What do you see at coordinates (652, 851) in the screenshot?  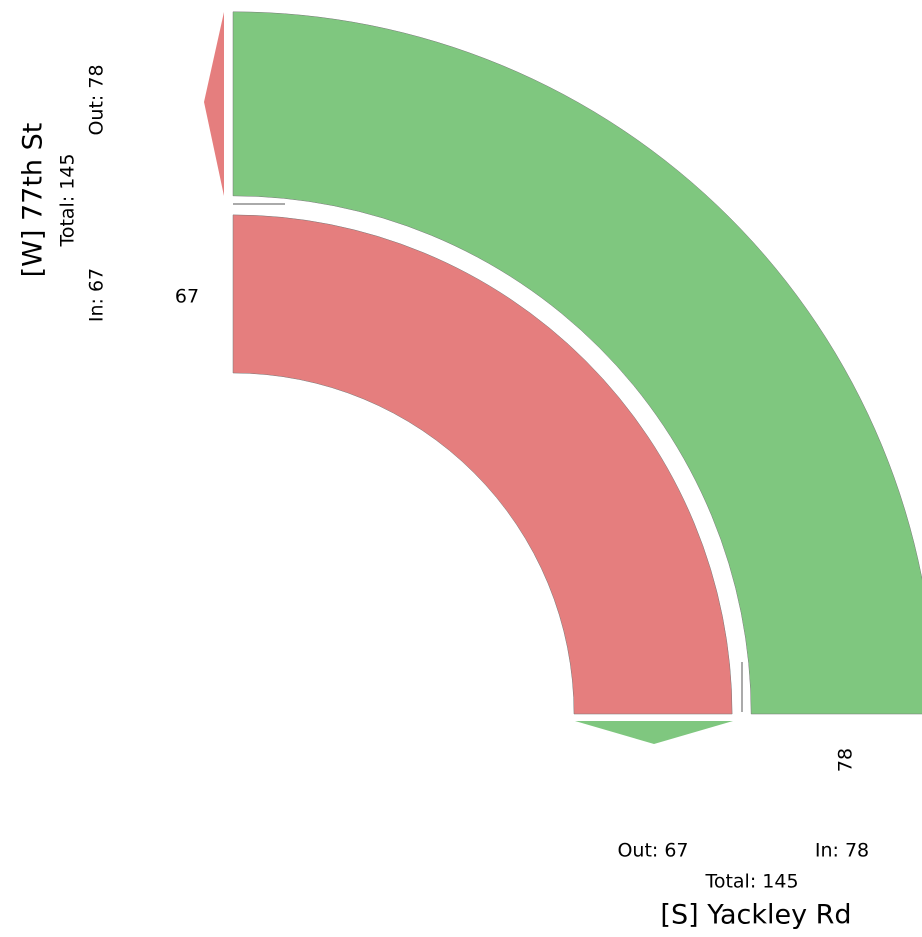 I see `south-out: Out: 67` at bounding box center [652, 851].